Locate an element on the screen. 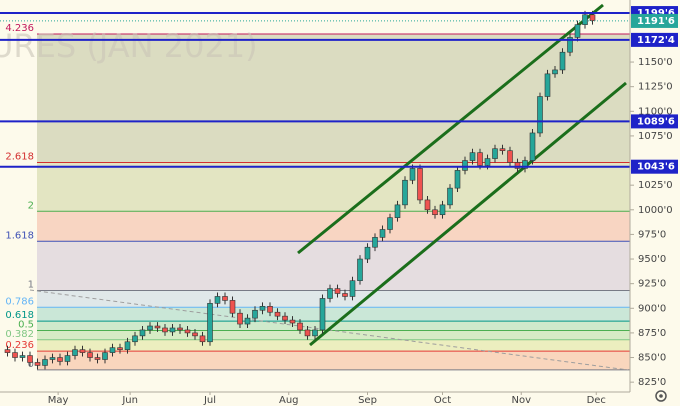  gear-center is located at coordinates (661, 396).